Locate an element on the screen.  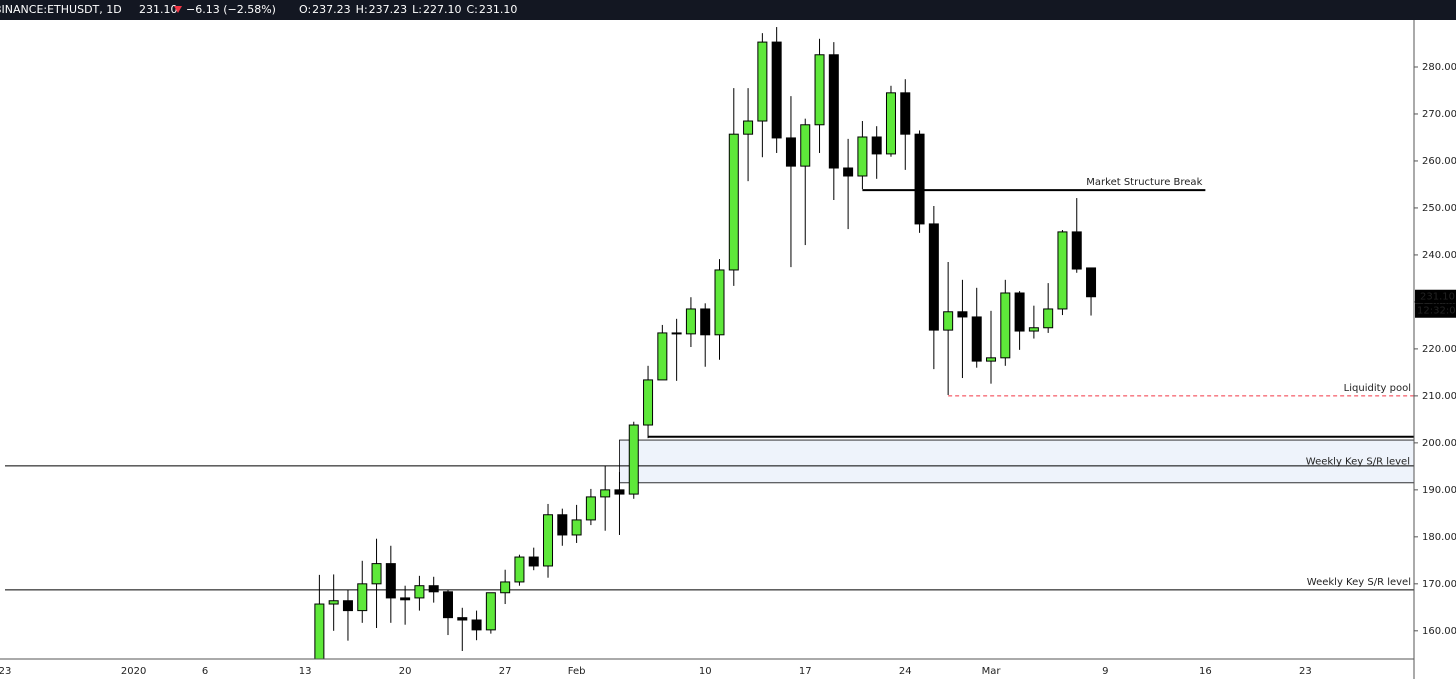
level-label: Weekly Key S/R level is located at coordinates (1359, 582).